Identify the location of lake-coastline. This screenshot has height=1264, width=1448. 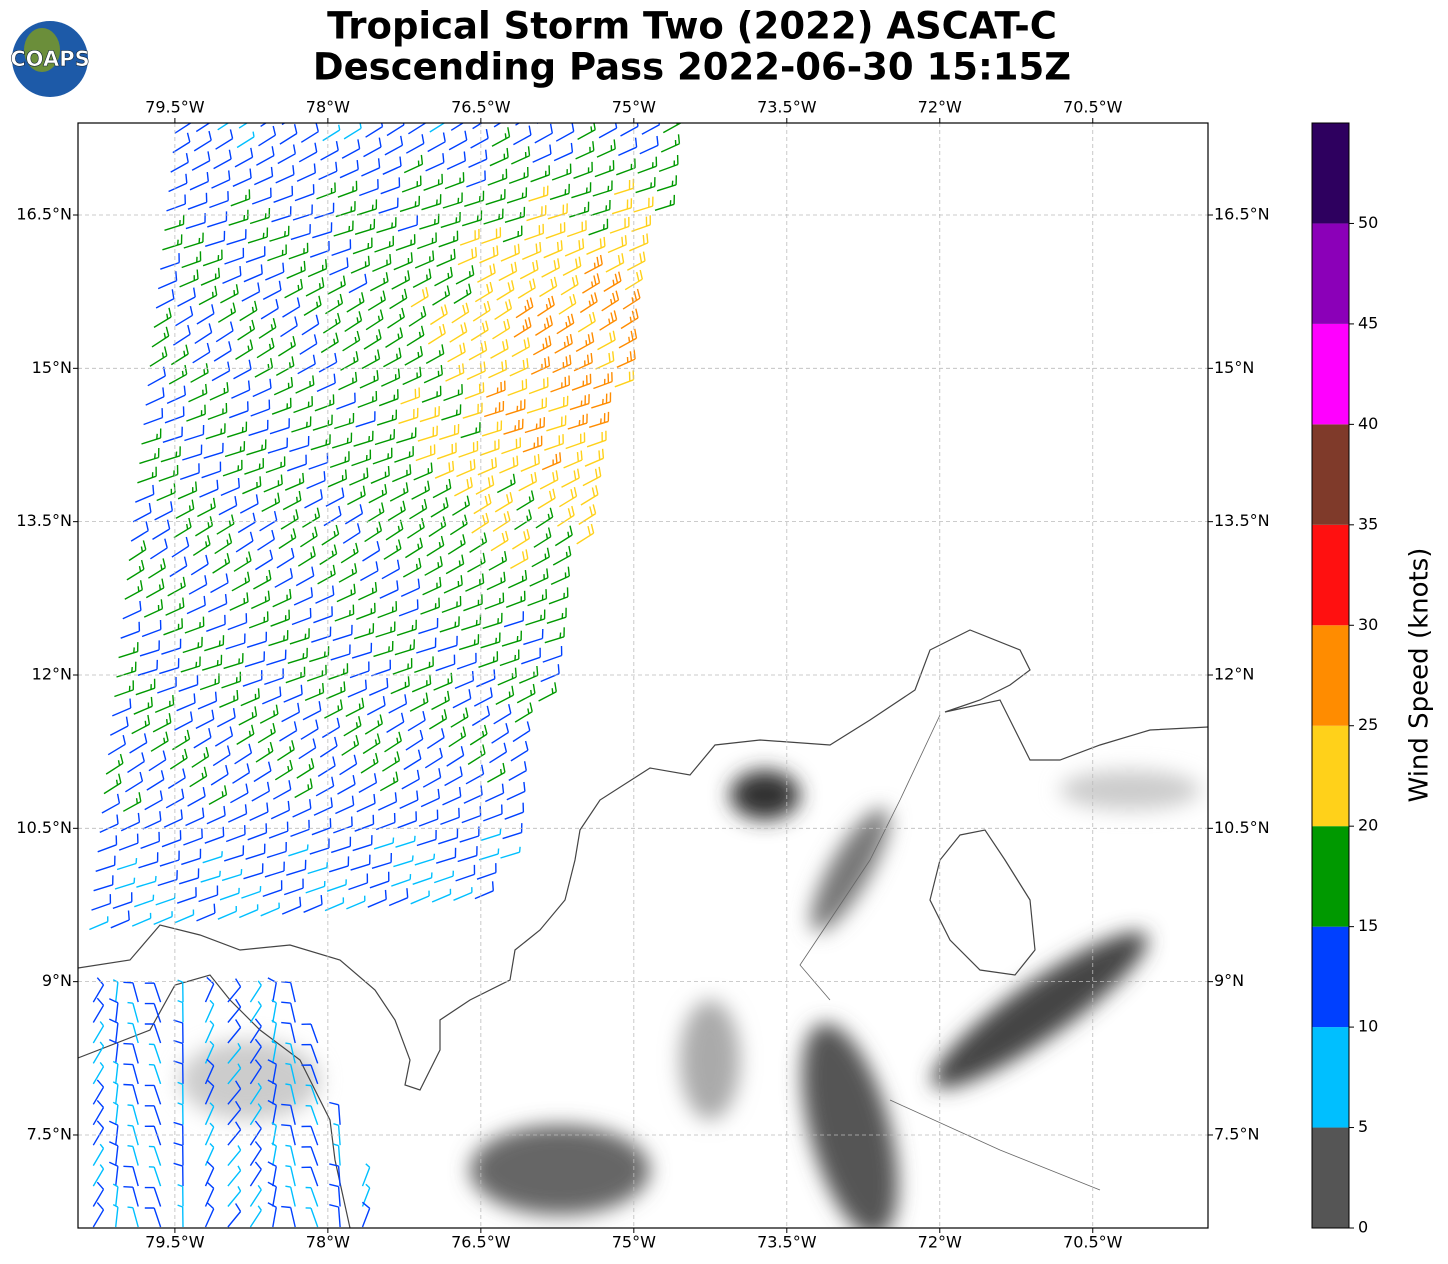
(982, 902).